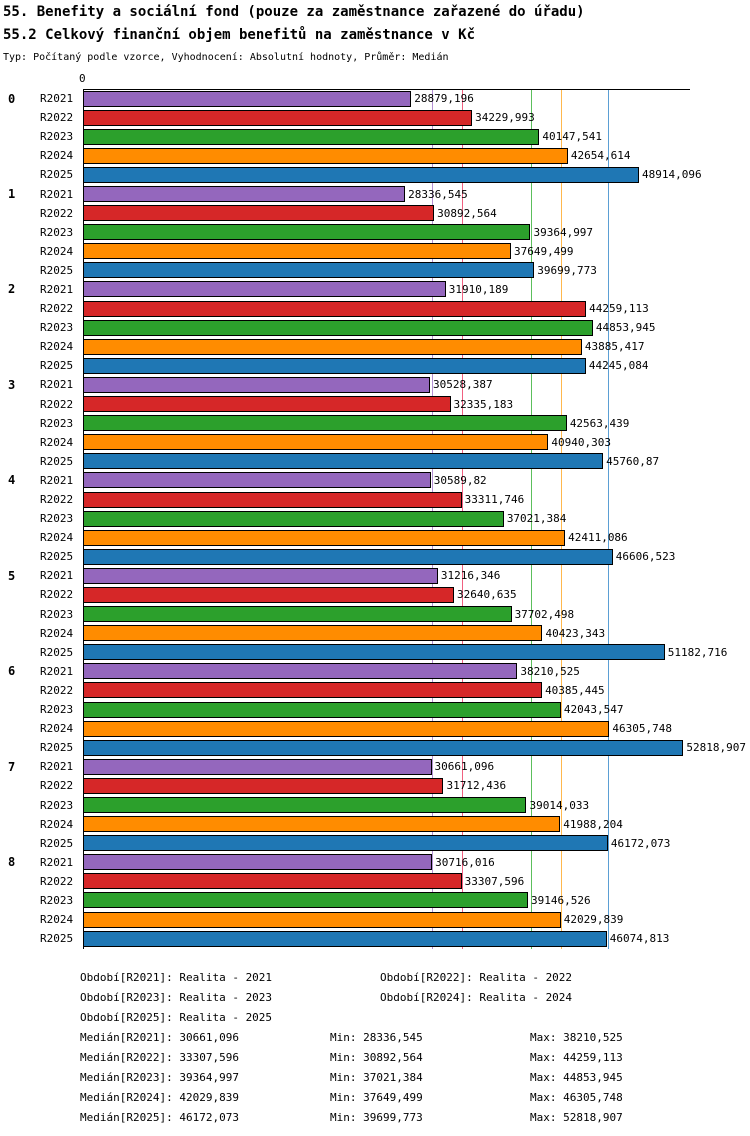 This screenshot has width=750, height=1136. I want to click on value-label: 32335,183, so click(483, 404).